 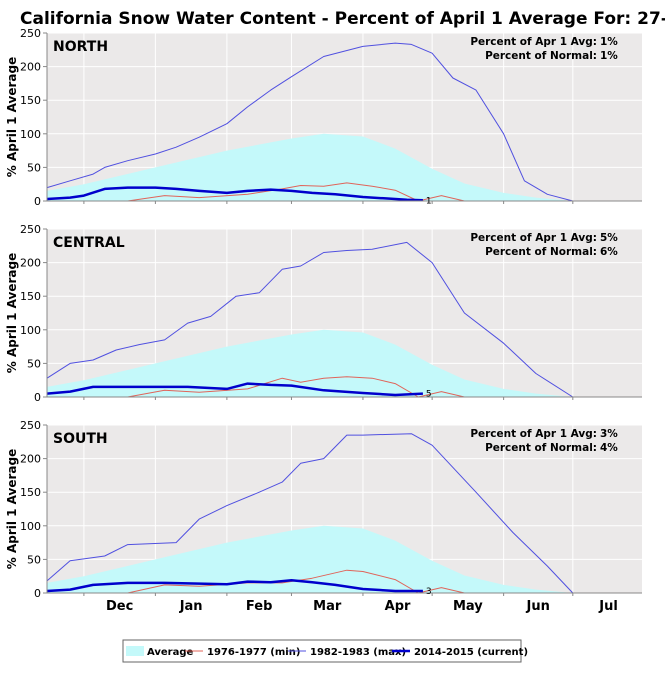 I want to click on legend-label-current: 2014-2015 (current), so click(x=471, y=652).